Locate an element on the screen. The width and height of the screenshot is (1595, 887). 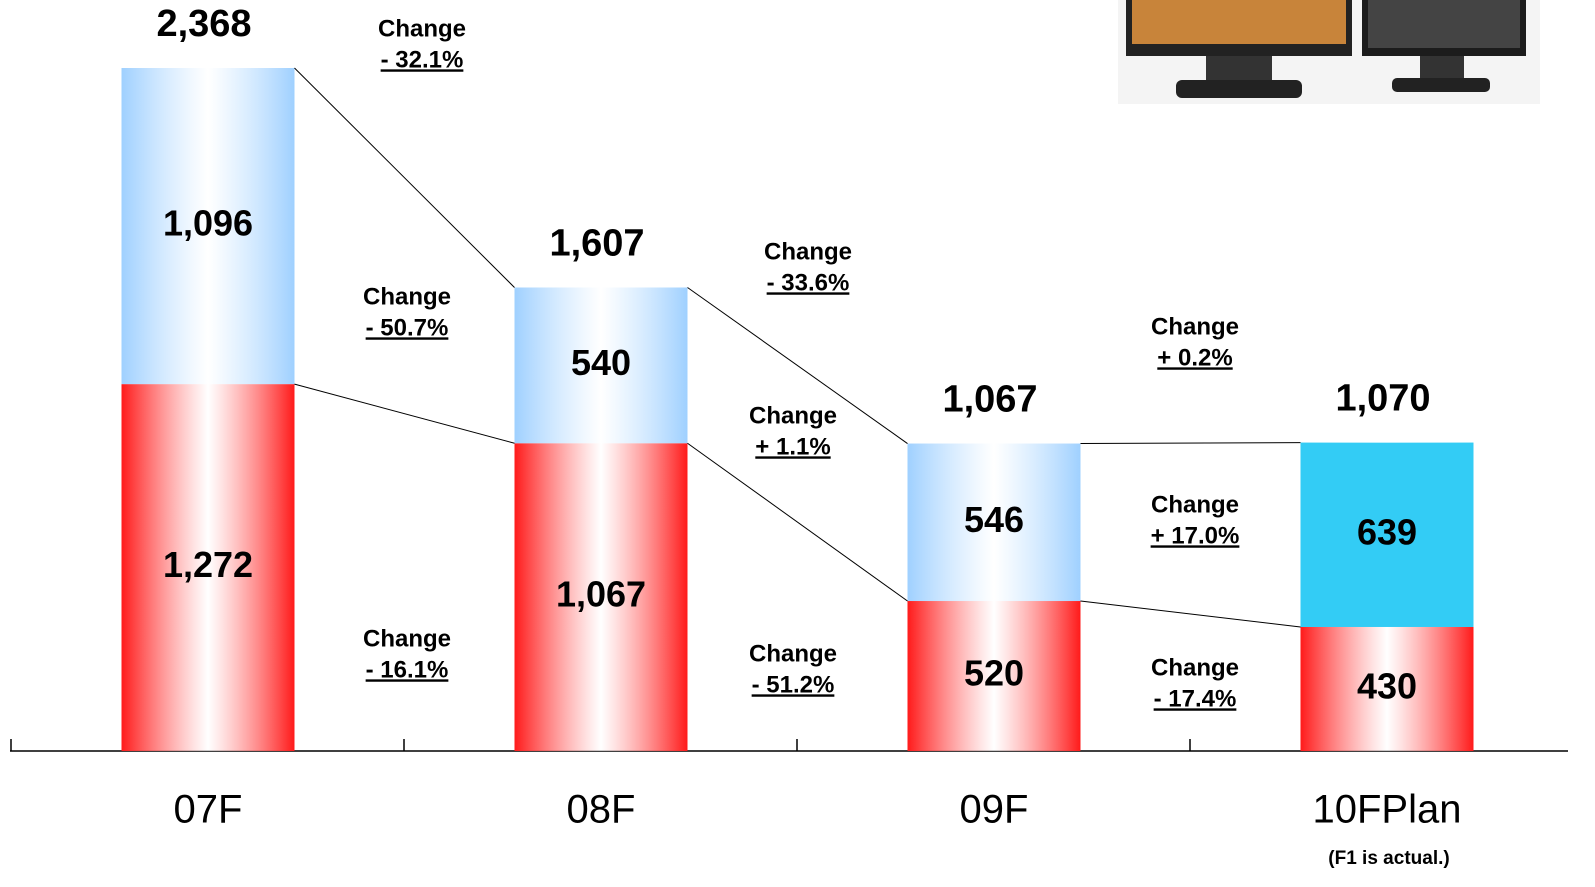
segment-label: 1,272 is located at coordinates (208, 564).